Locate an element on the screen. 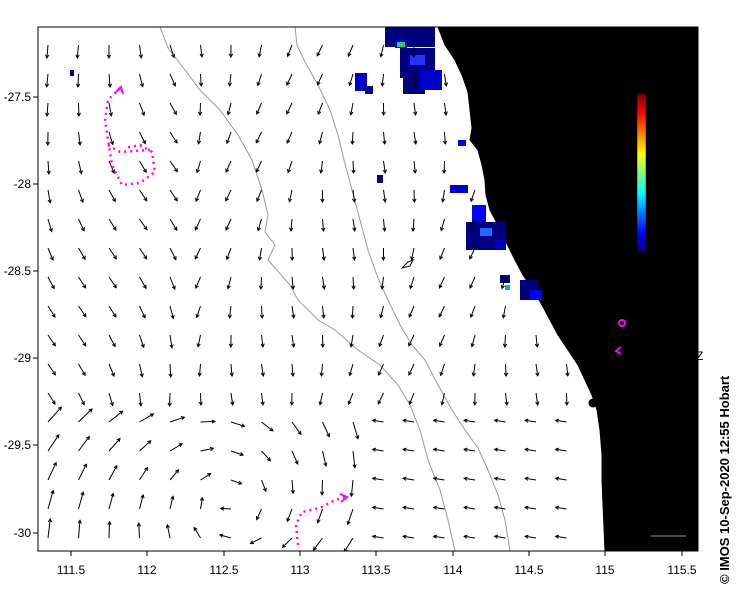 The image size is (739, 592). drifter-arrow-north is located at coordinates (119, 90).